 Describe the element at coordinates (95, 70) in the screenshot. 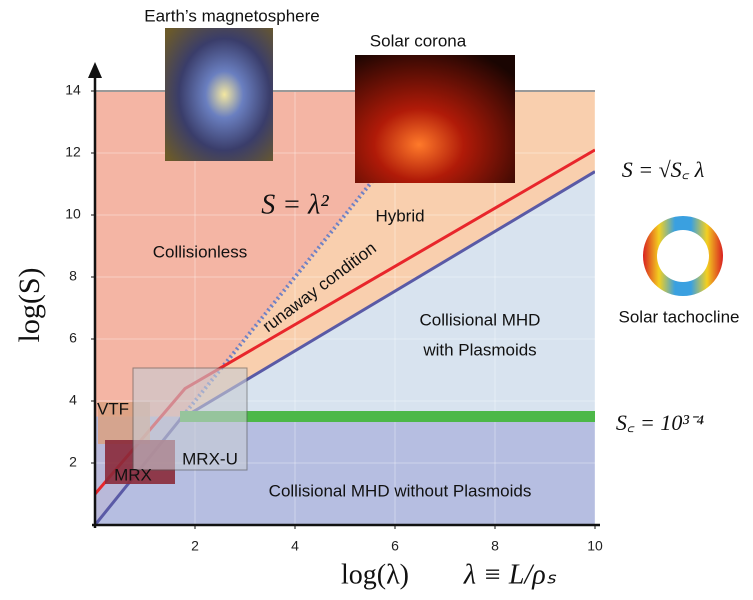

I see `y-arrow` at that location.